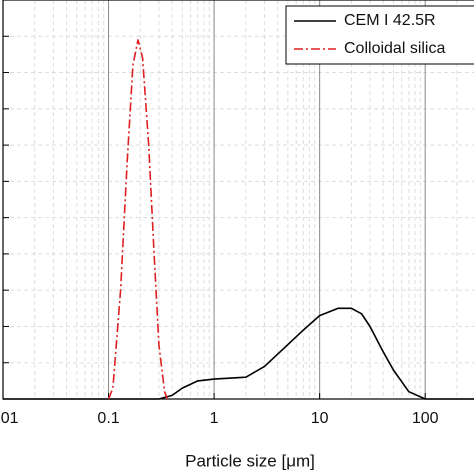  What do you see at coordinates (214, 418) in the screenshot?
I see `x-tick-label: 1` at bounding box center [214, 418].